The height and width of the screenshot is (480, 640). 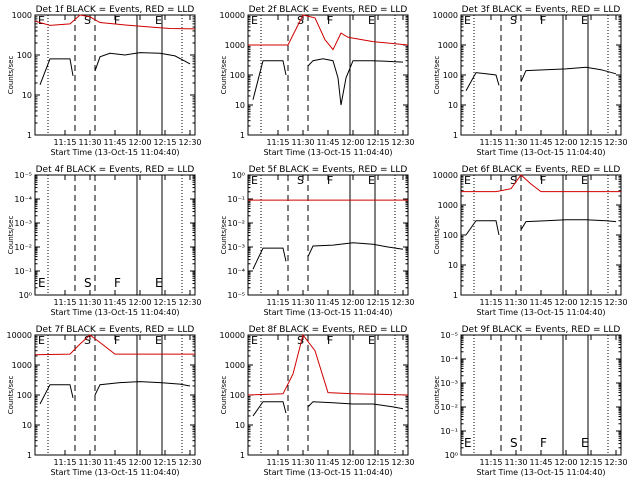 What do you see at coordinates (236, 223) in the screenshot?
I see `y-tick-label: 10⁻²` at bounding box center [236, 223].